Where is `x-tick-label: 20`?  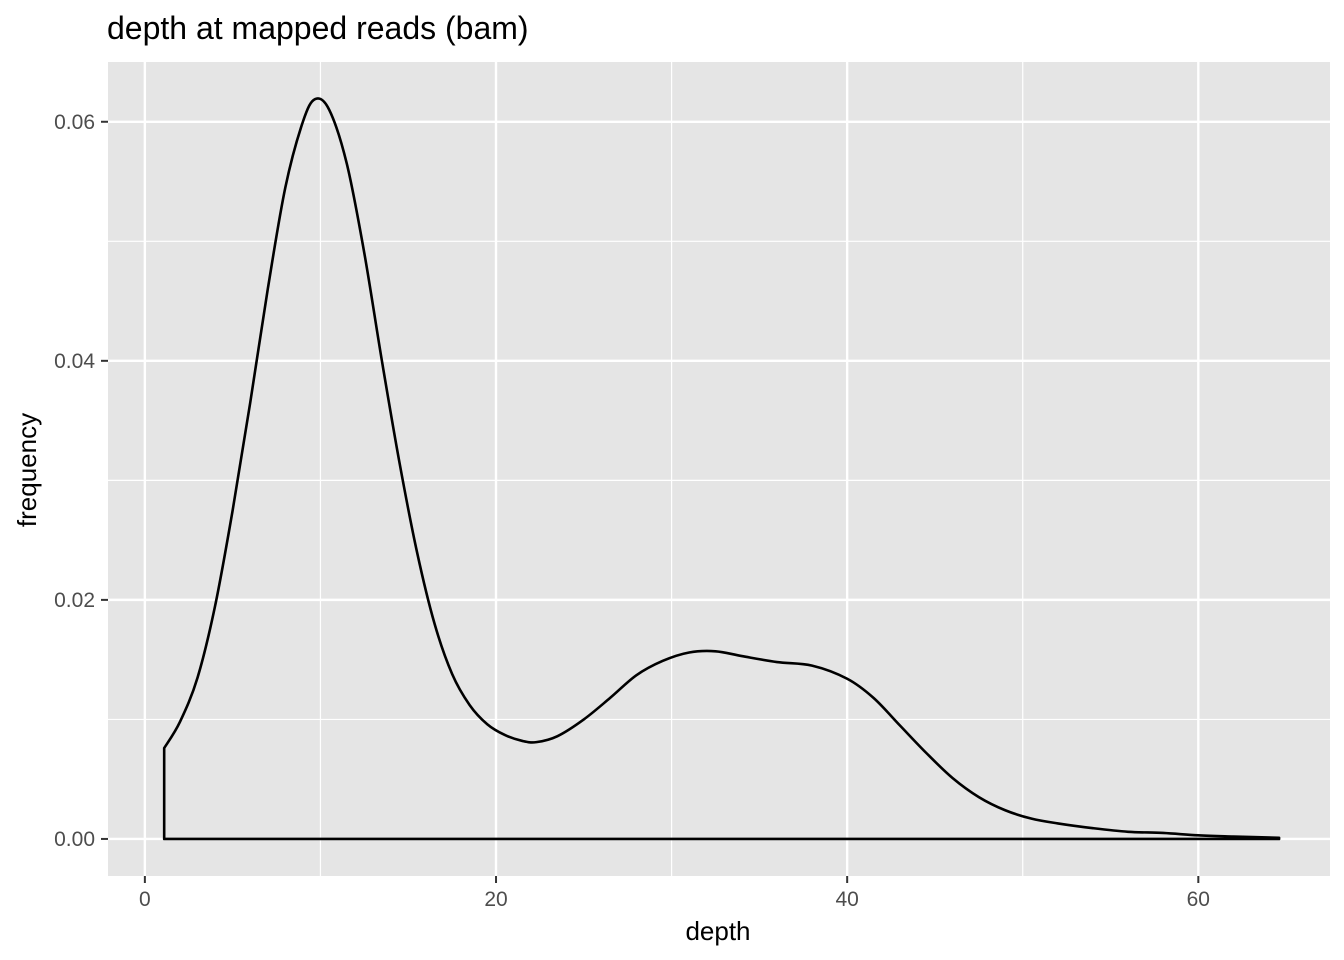
x-tick-label: 20 is located at coordinates (495, 899).